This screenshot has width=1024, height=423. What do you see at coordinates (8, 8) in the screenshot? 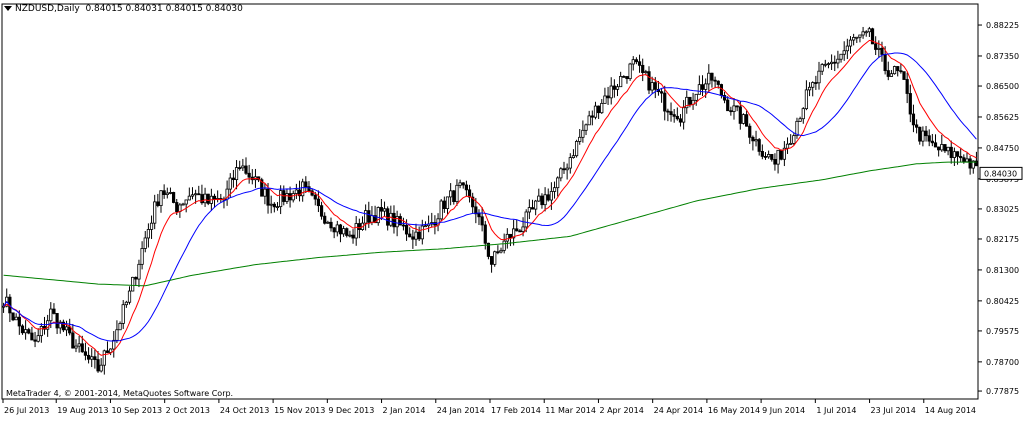
I see `dropdown-triangle-icon` at bounding box center [8, 8].